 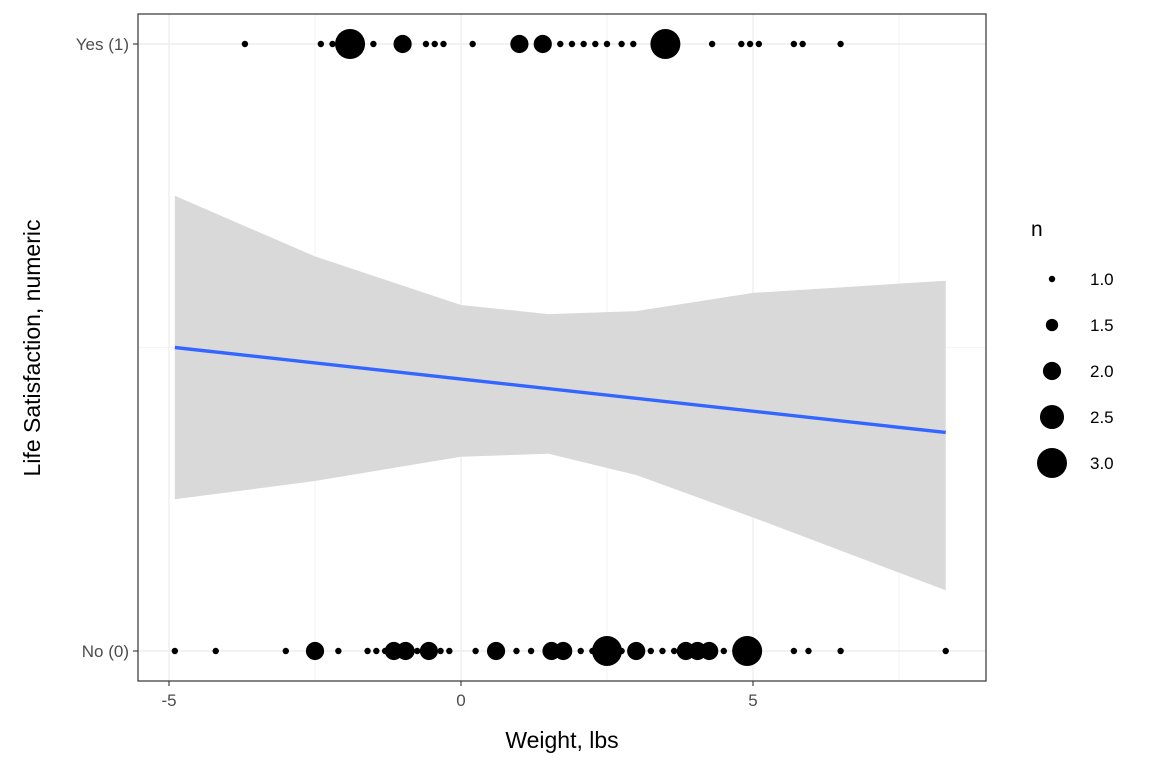 What do you see at coordinates (1037, 229) in the screenshot?
I see `legend-title: n` at bounding box center [1037, 229].